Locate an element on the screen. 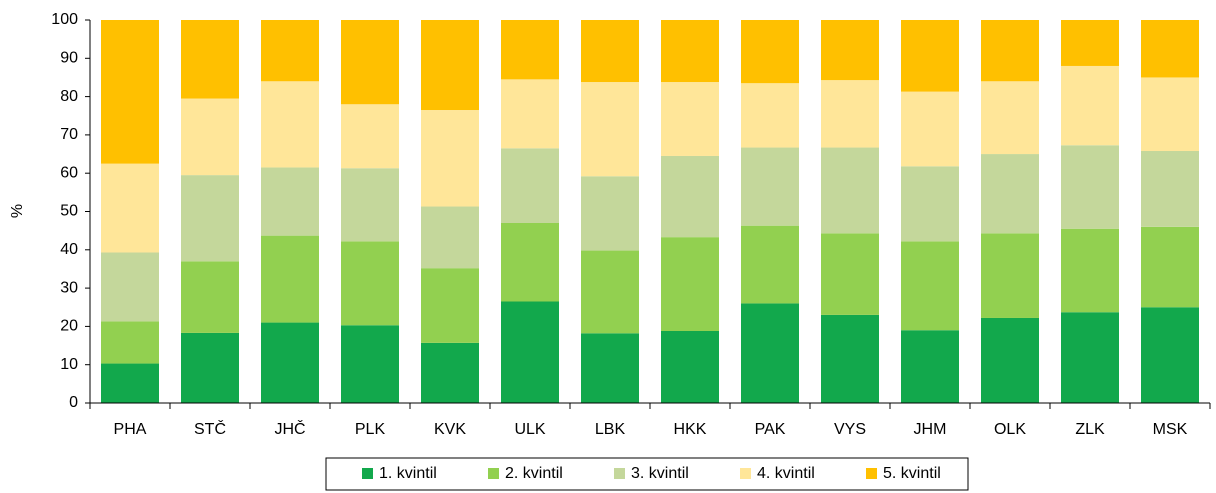 The image size is (1216, 493). legend-label: 5. kvintil is located at coordinates (912, 473).